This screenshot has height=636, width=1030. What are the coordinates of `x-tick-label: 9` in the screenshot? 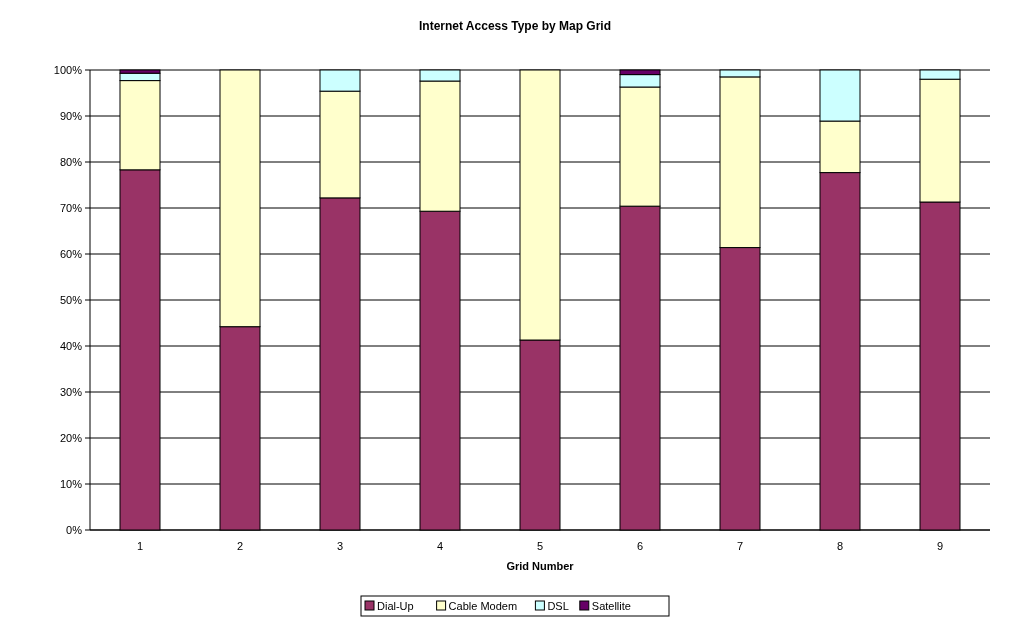 It's located at (940, 546).